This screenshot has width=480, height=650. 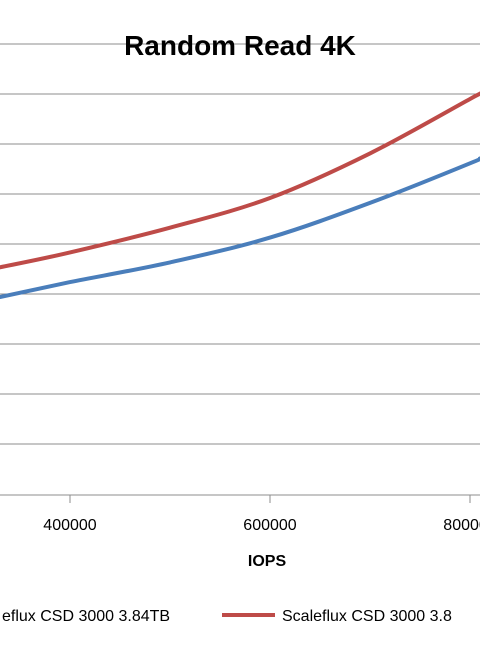 I want to click on x-tick-label: 400000, so click(x=69, y=525).